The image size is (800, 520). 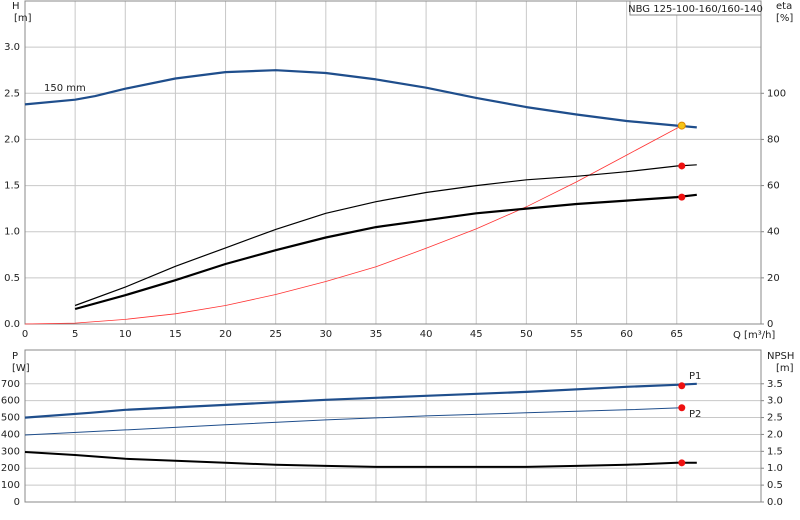 I want to click on y-tick-label: 500, so click(x=10, y=418).